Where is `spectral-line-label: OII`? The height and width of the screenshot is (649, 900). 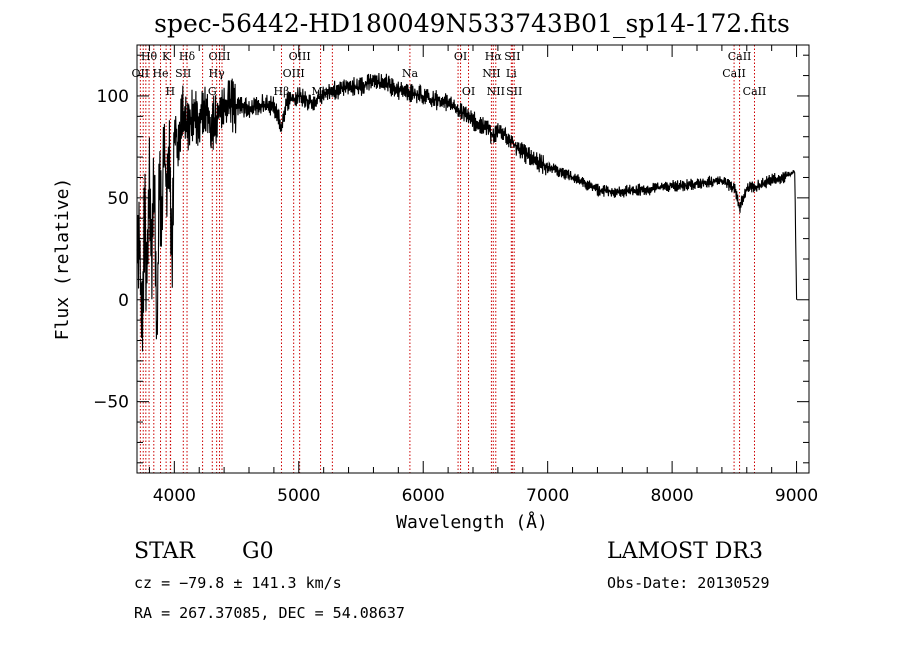 spectral-line-label: OII is located at coordinates (141, 73).